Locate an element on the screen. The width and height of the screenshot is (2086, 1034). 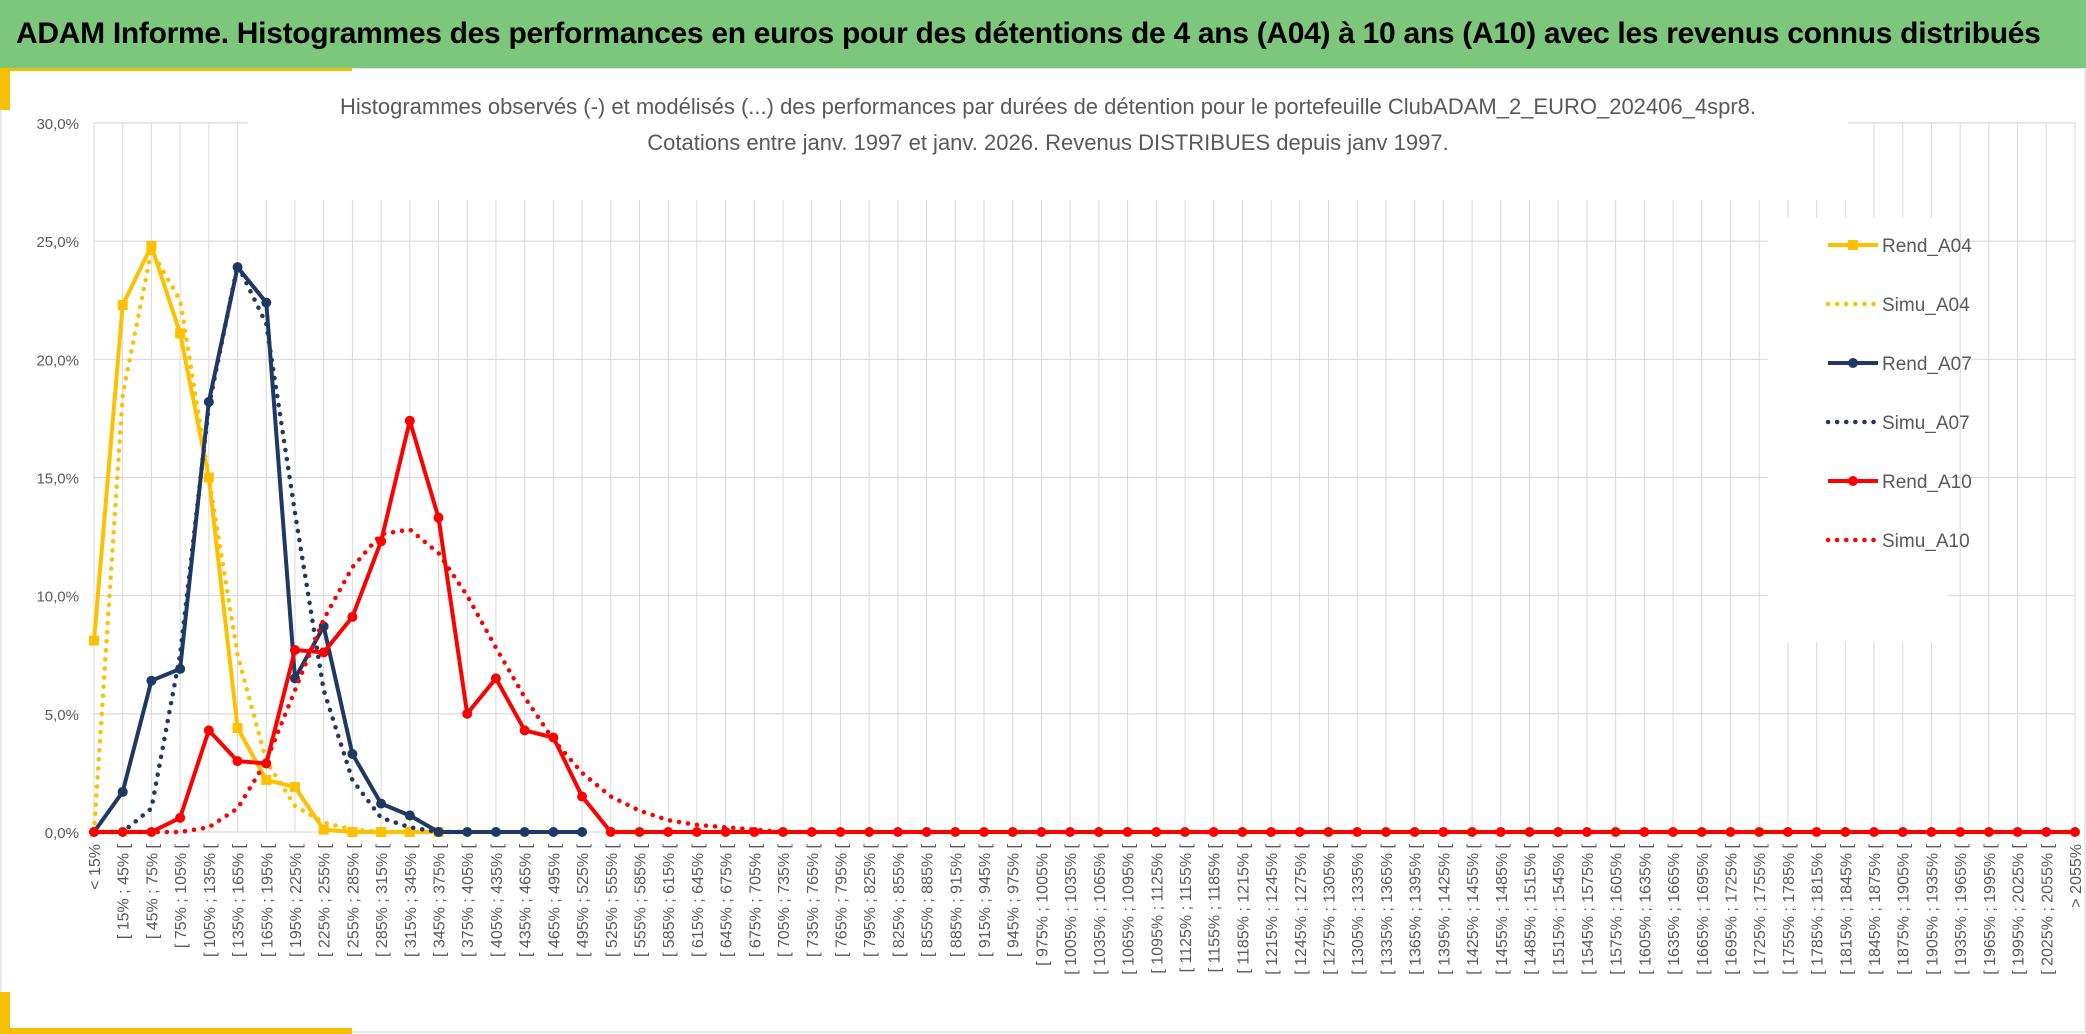
x-tick-label: [ 1545% ; 1575% [ is located at coordinates (1588, 908).